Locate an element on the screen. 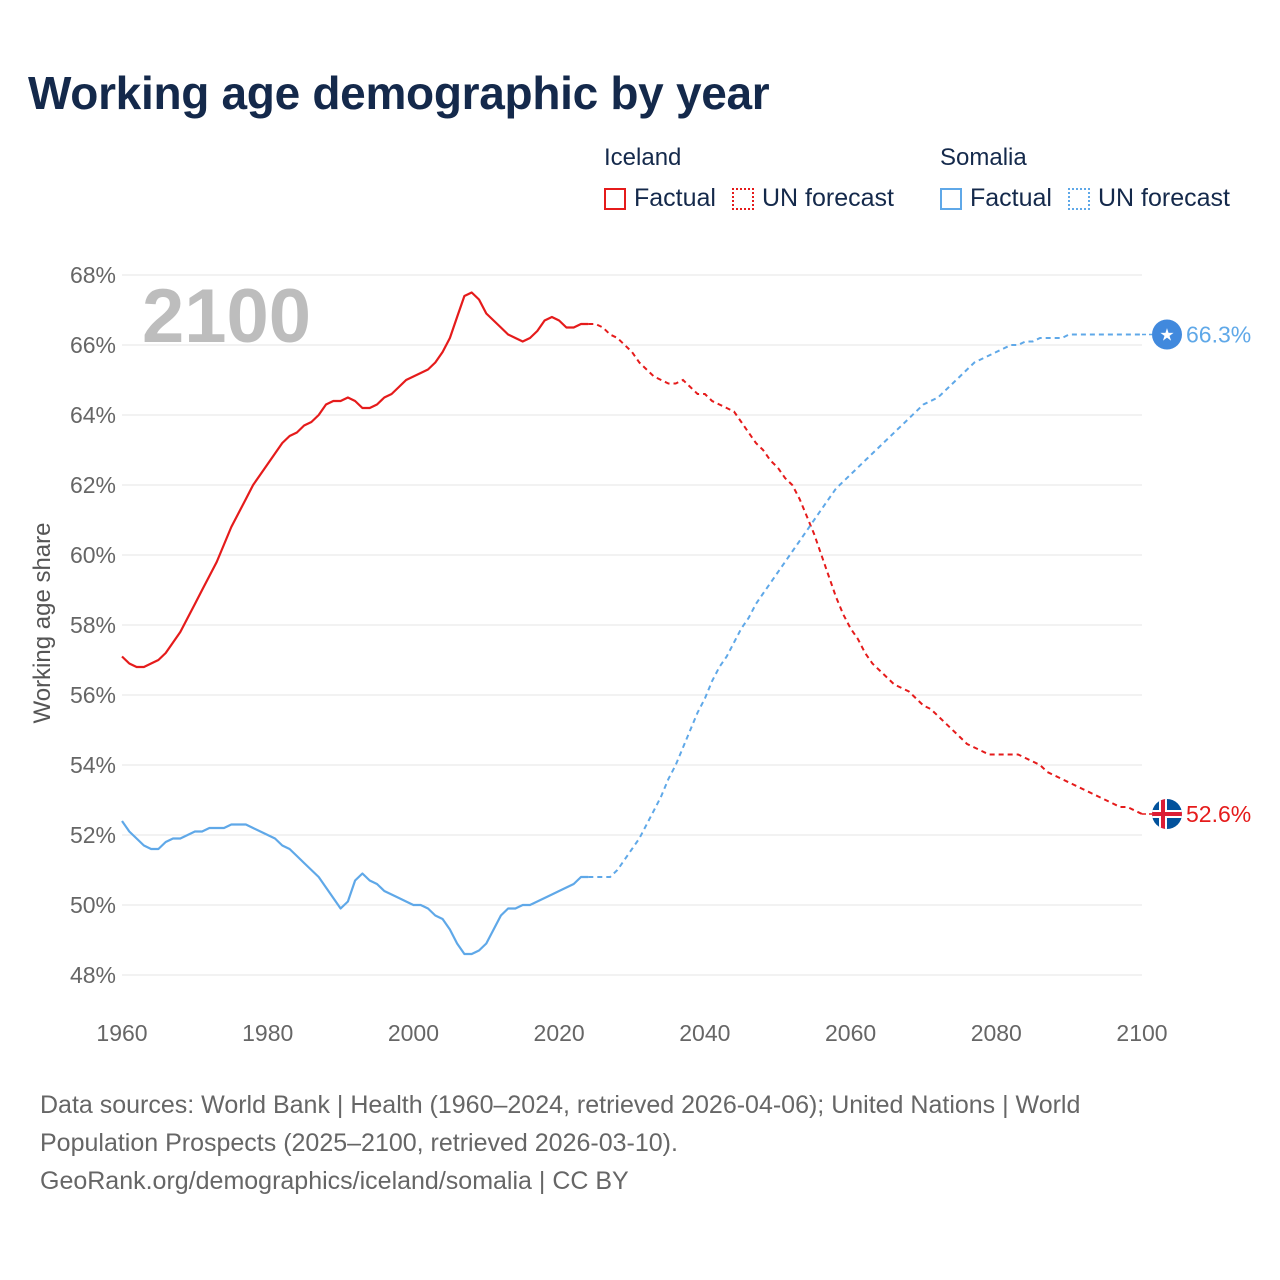 The width and height of the screenshot is (1280, 1280). iceland-flag-icon is located at coordinates (1167, 814).